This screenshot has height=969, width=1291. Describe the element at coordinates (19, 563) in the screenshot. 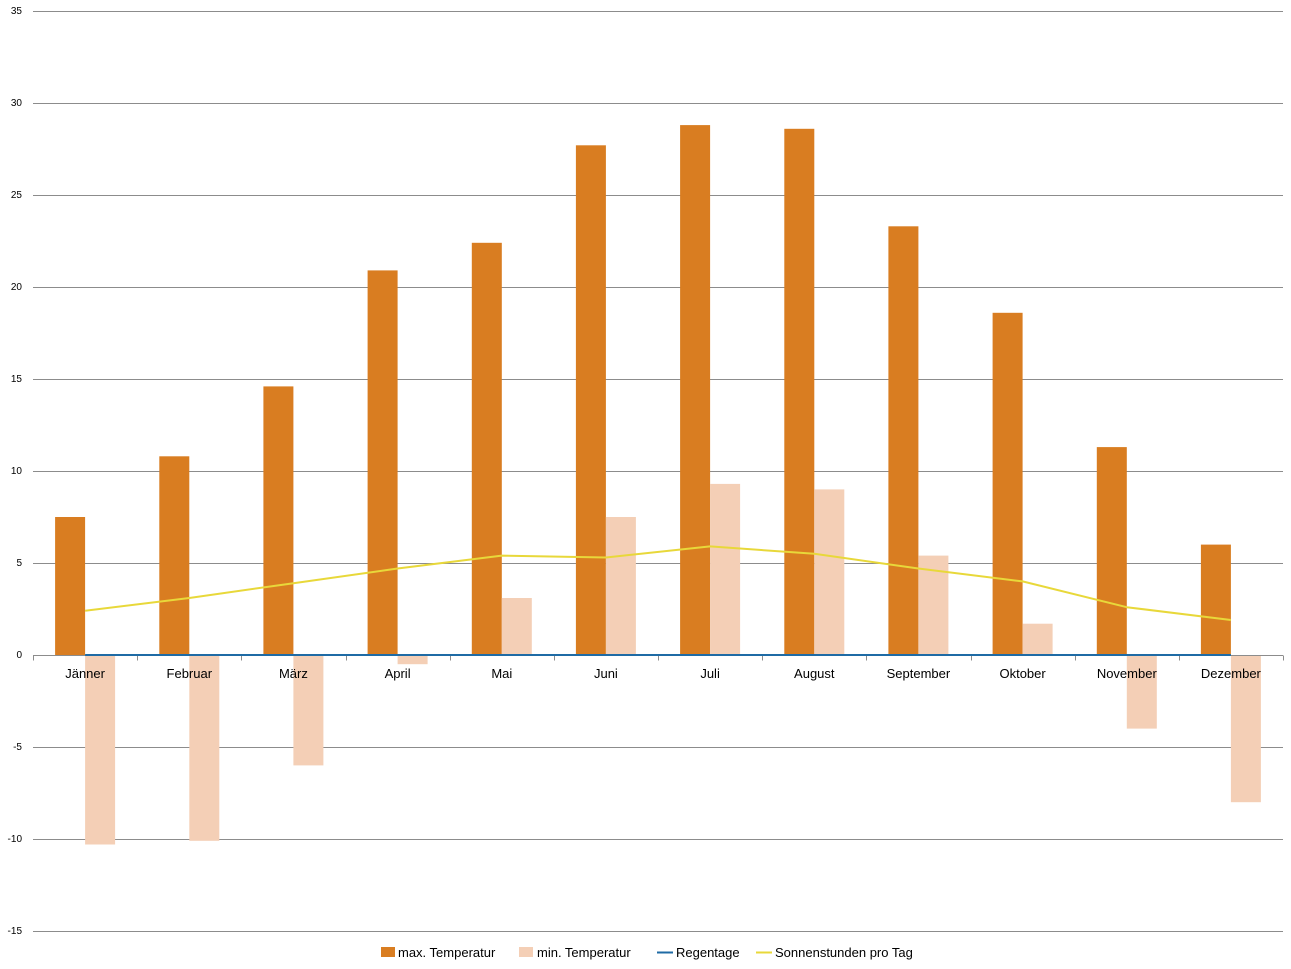

I see `y-tick-label: 5` at that location.